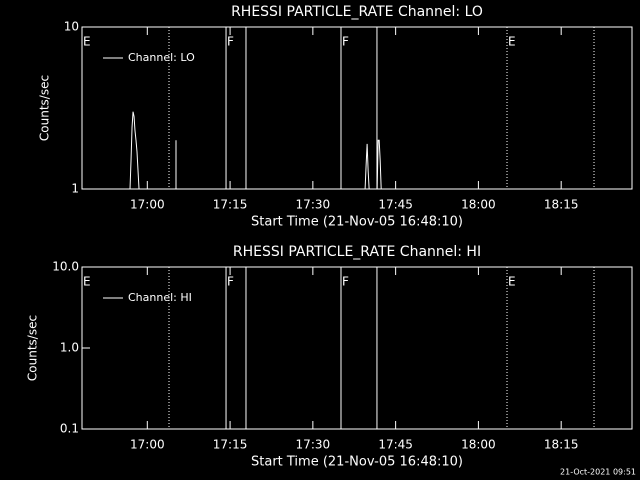 The width and height of the screenshot is (640, 480). I want to click on y-tick-label: 10, so click(71, 27).